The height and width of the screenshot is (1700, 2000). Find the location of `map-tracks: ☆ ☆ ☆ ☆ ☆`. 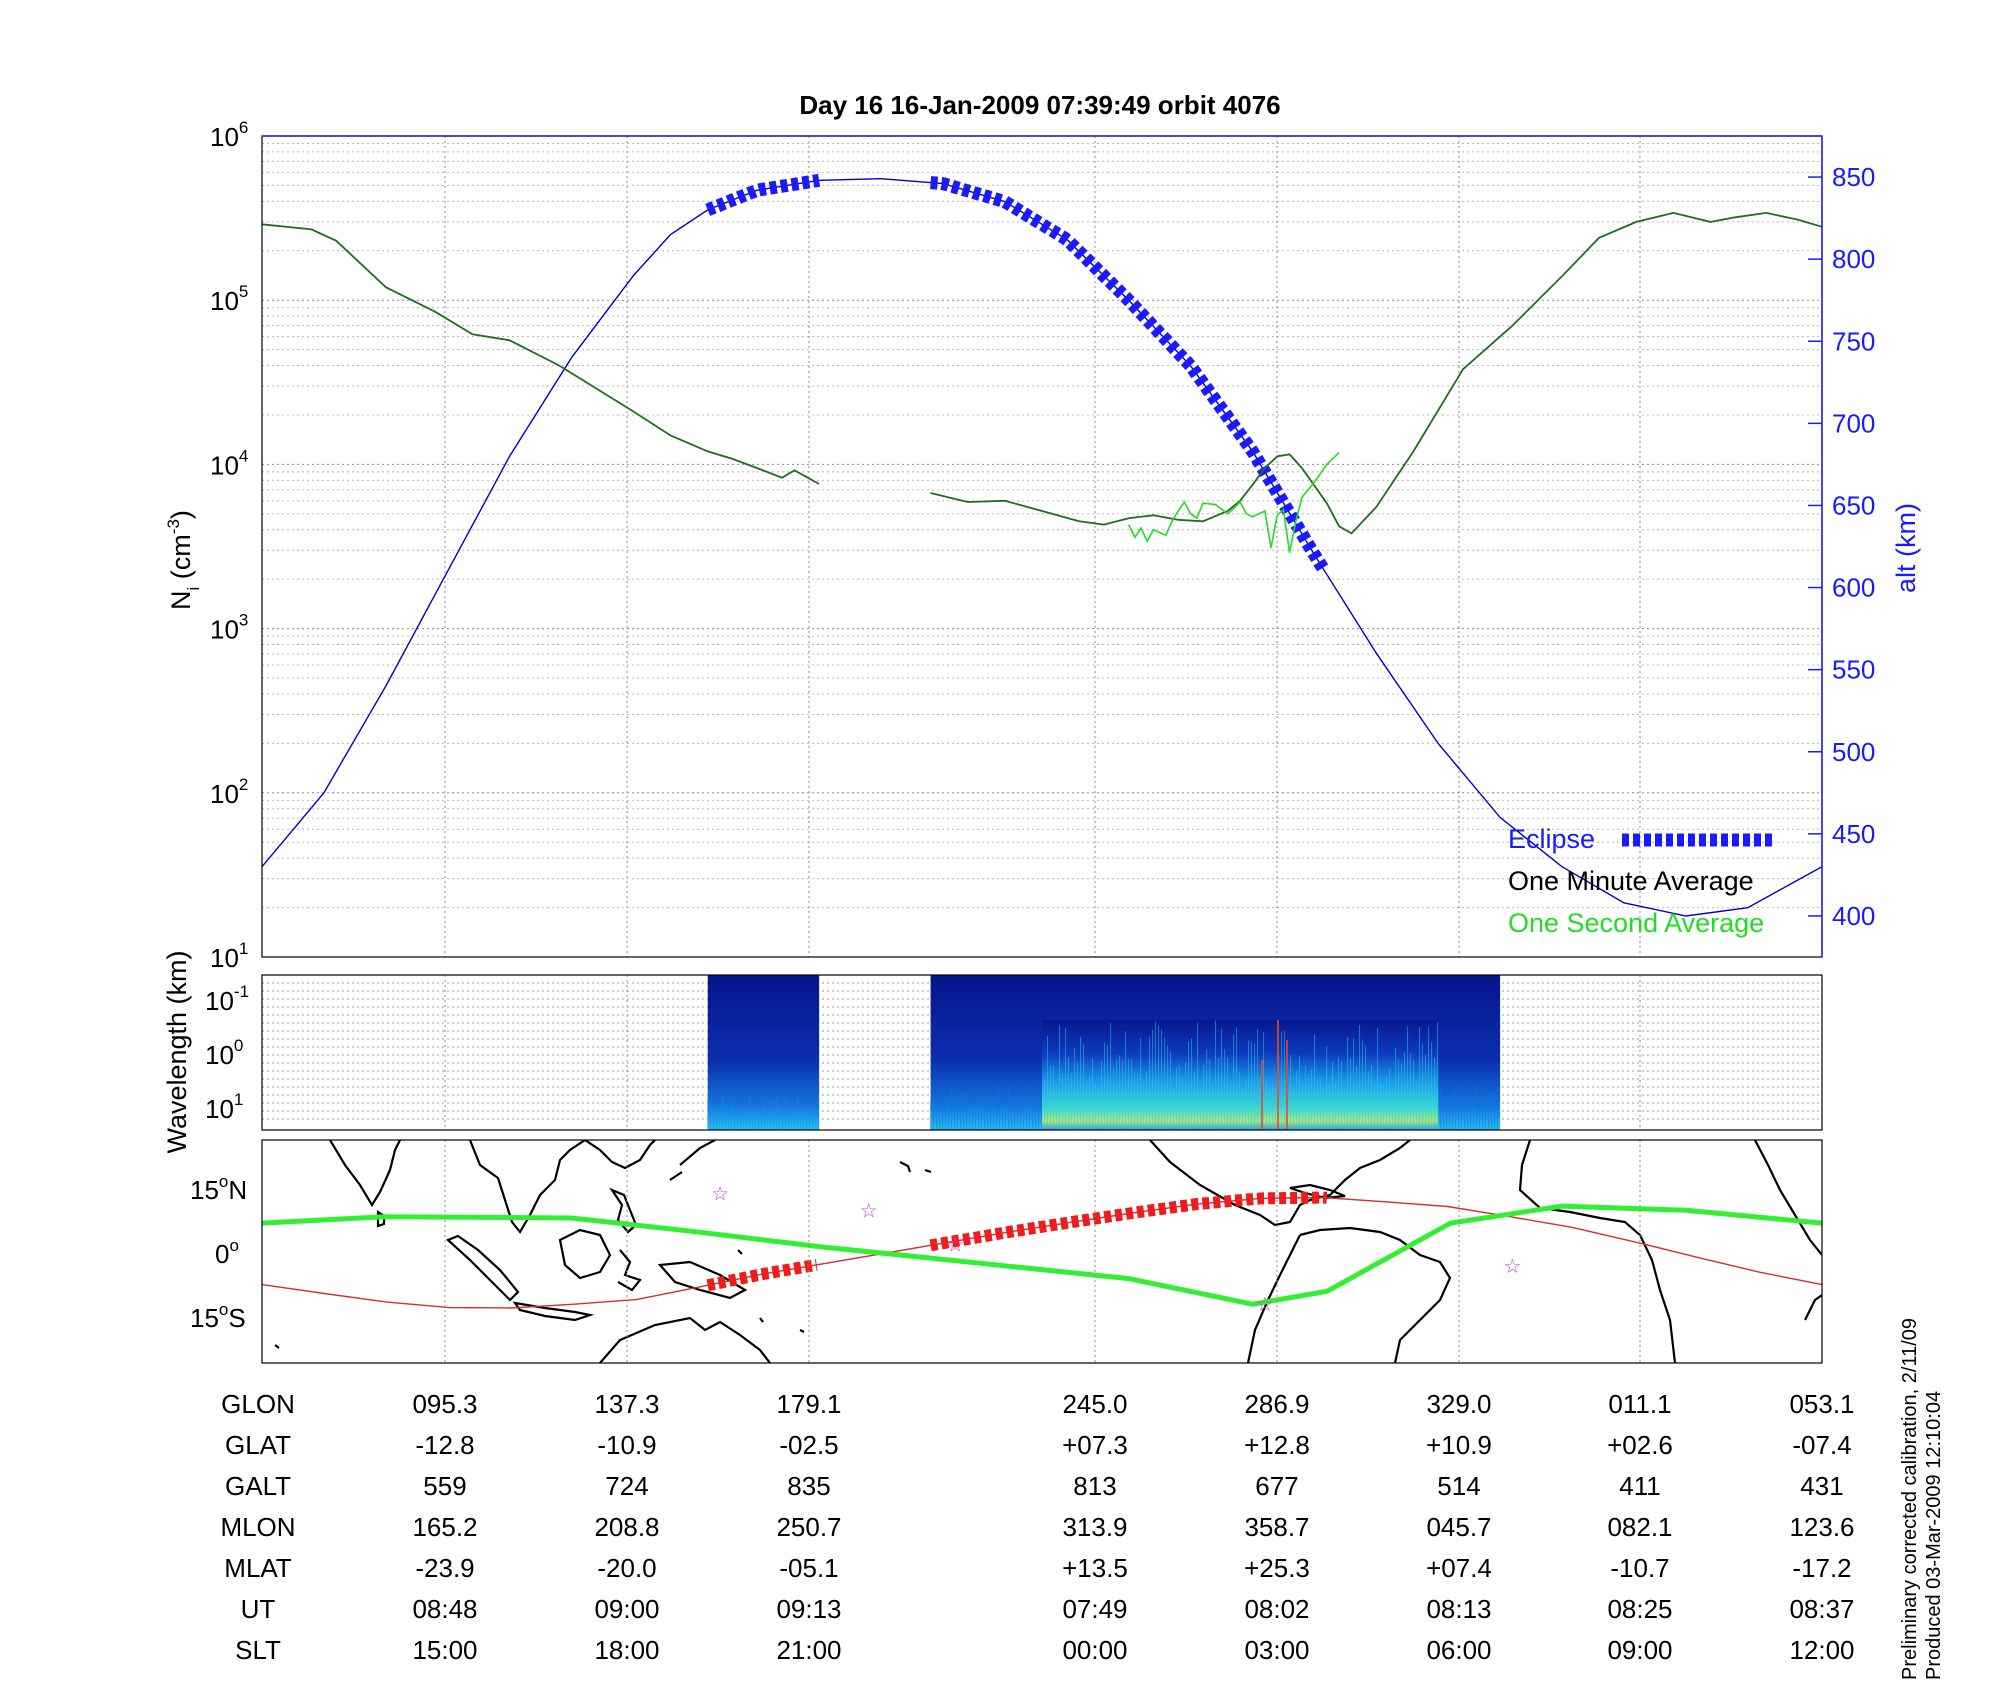

map-tracks: ☆ ☆ ☆ ☆ ☆ is located at coordinates (1042, 1248).